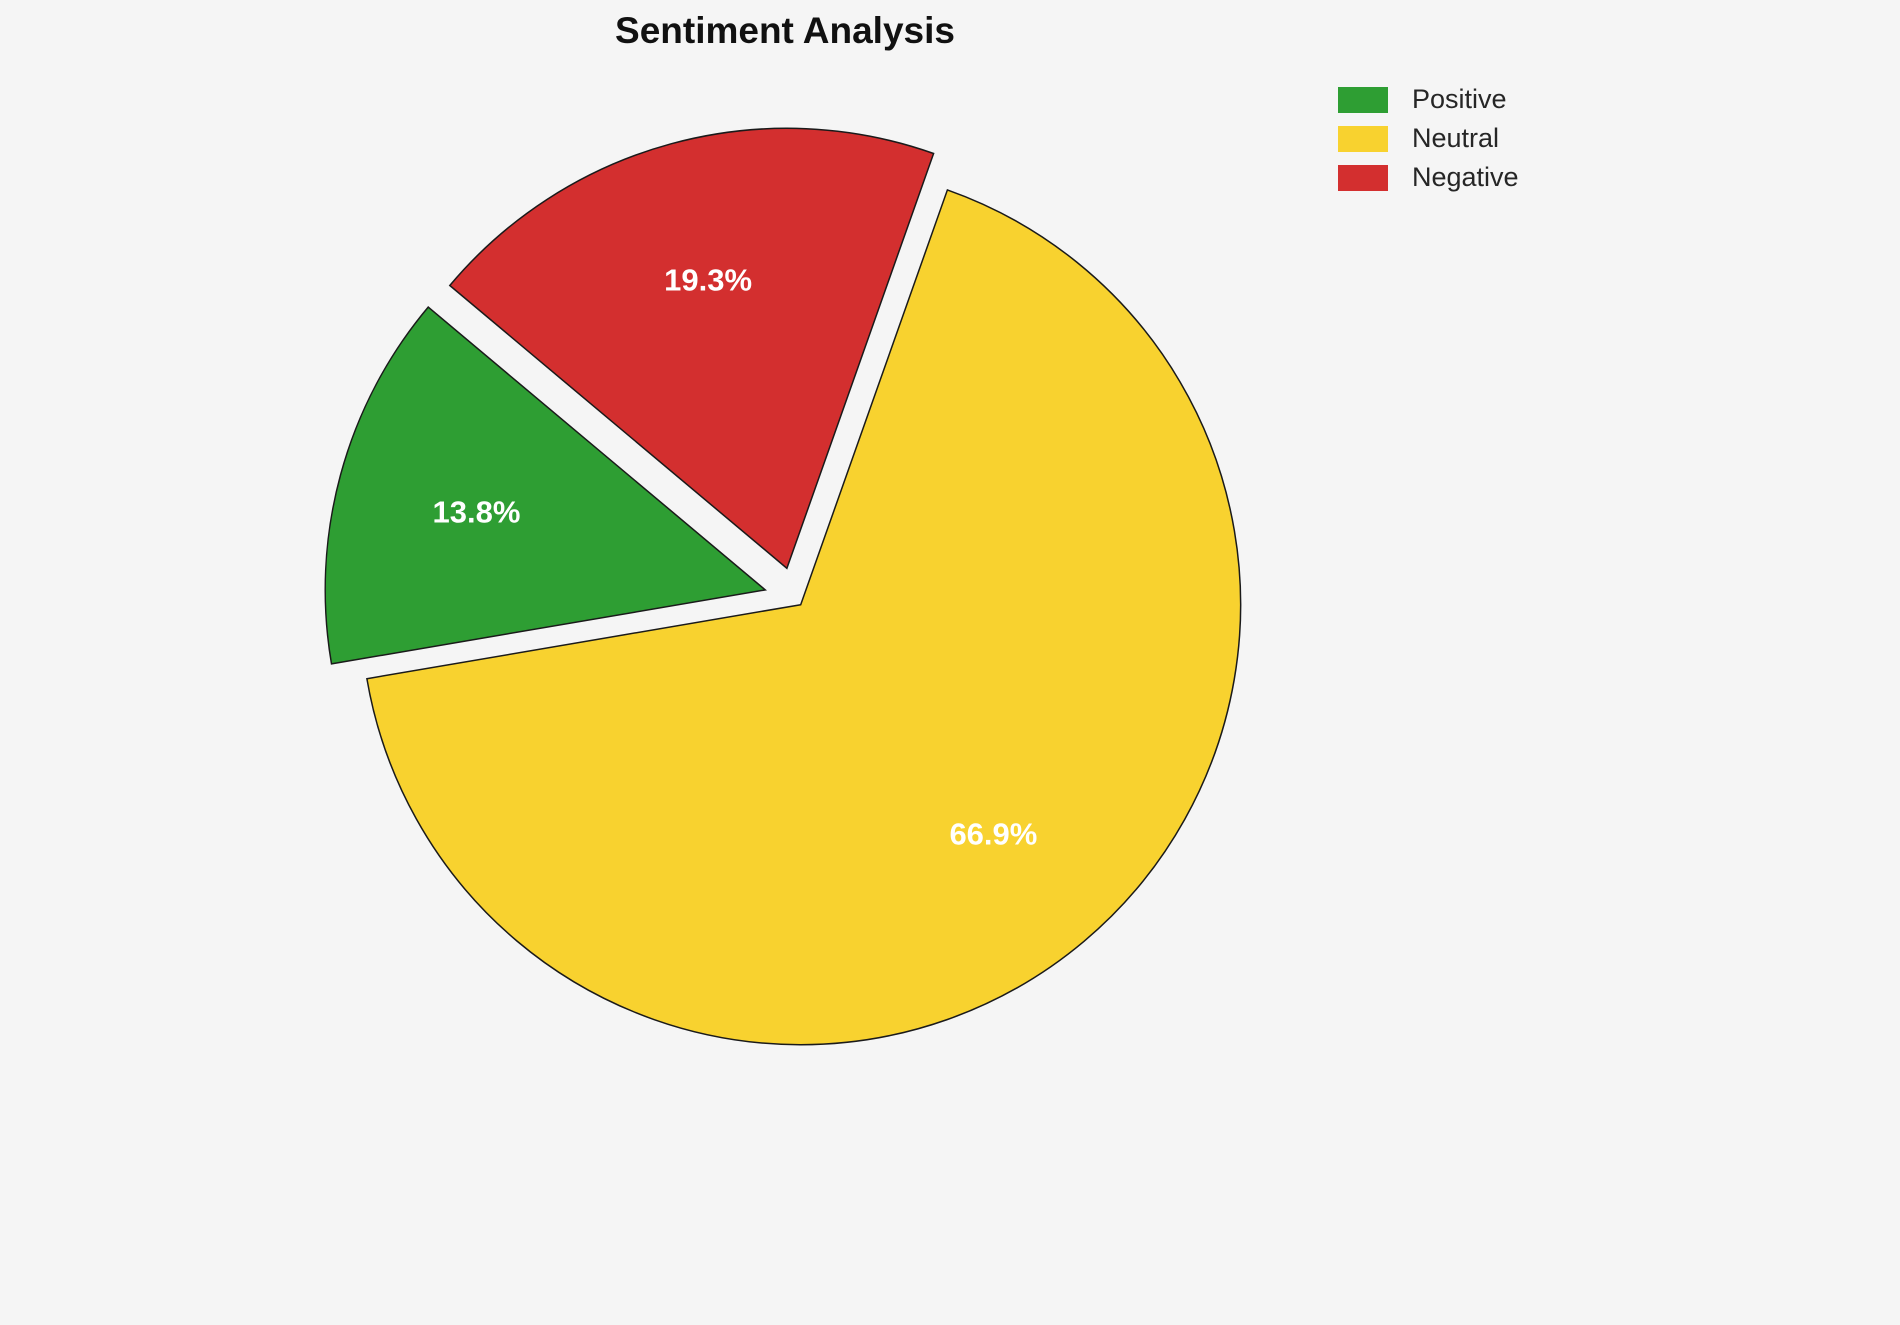 The image size is (1900, 1325). I want to click on legend-swatch-positive-icon, so click(1363, 99).